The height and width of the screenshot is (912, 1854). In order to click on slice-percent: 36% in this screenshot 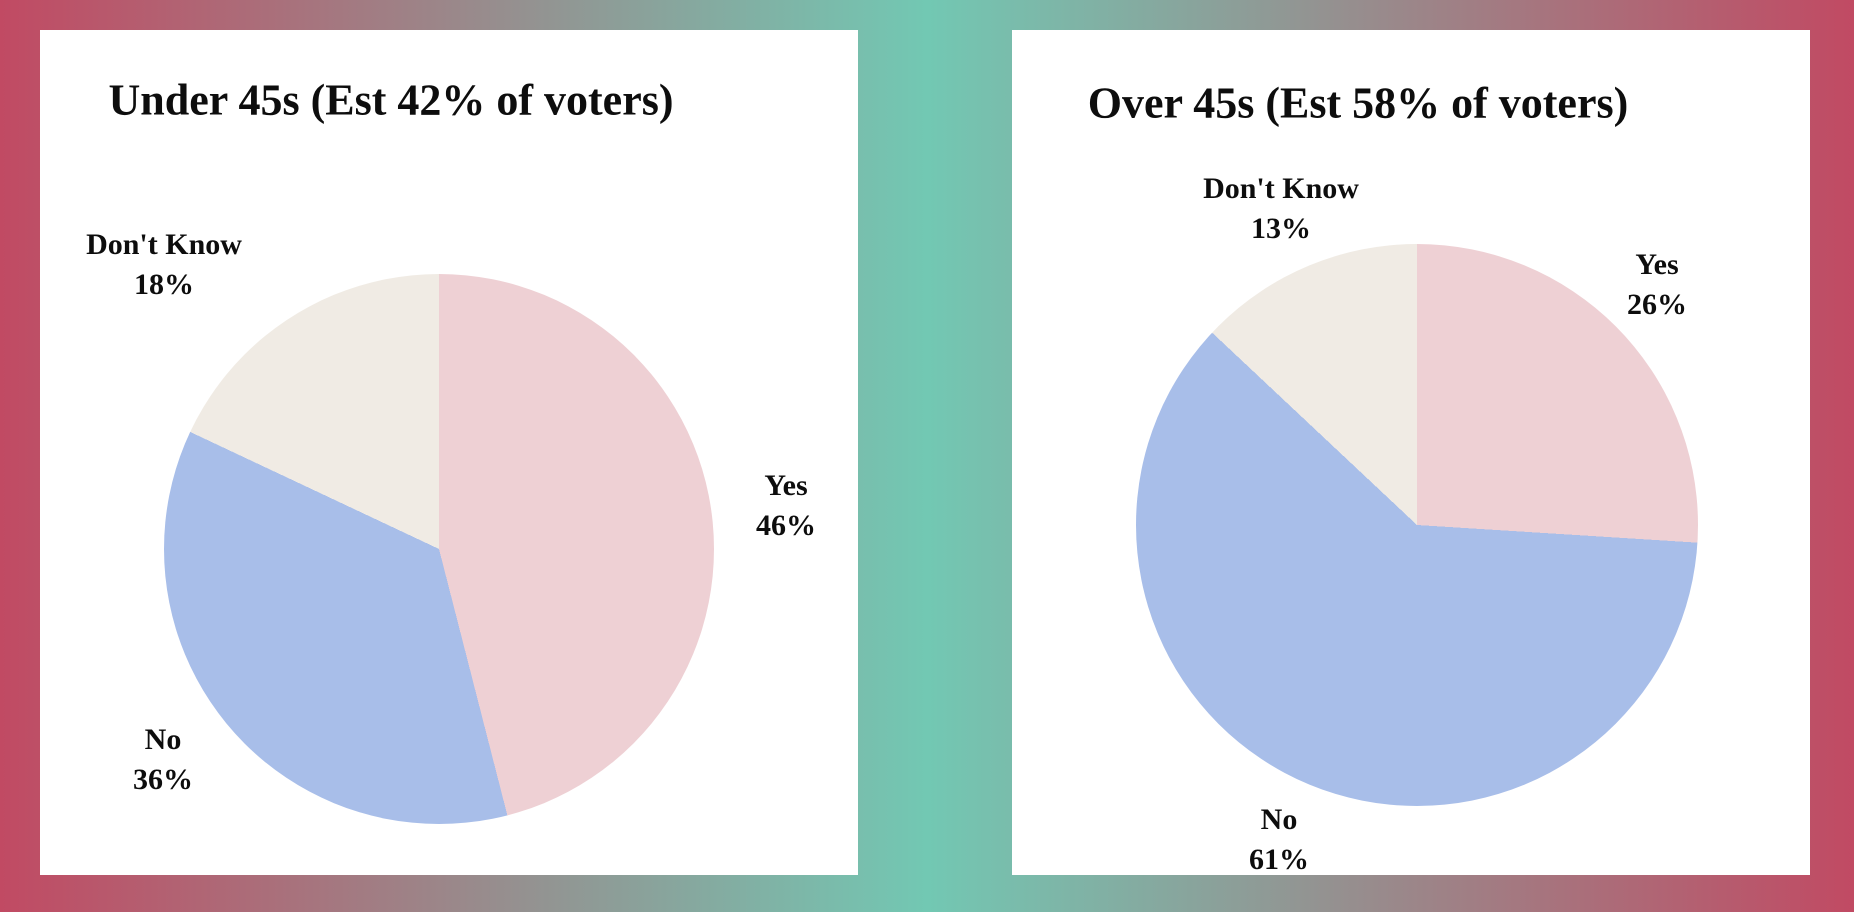, I will do `click(163, 779)`.